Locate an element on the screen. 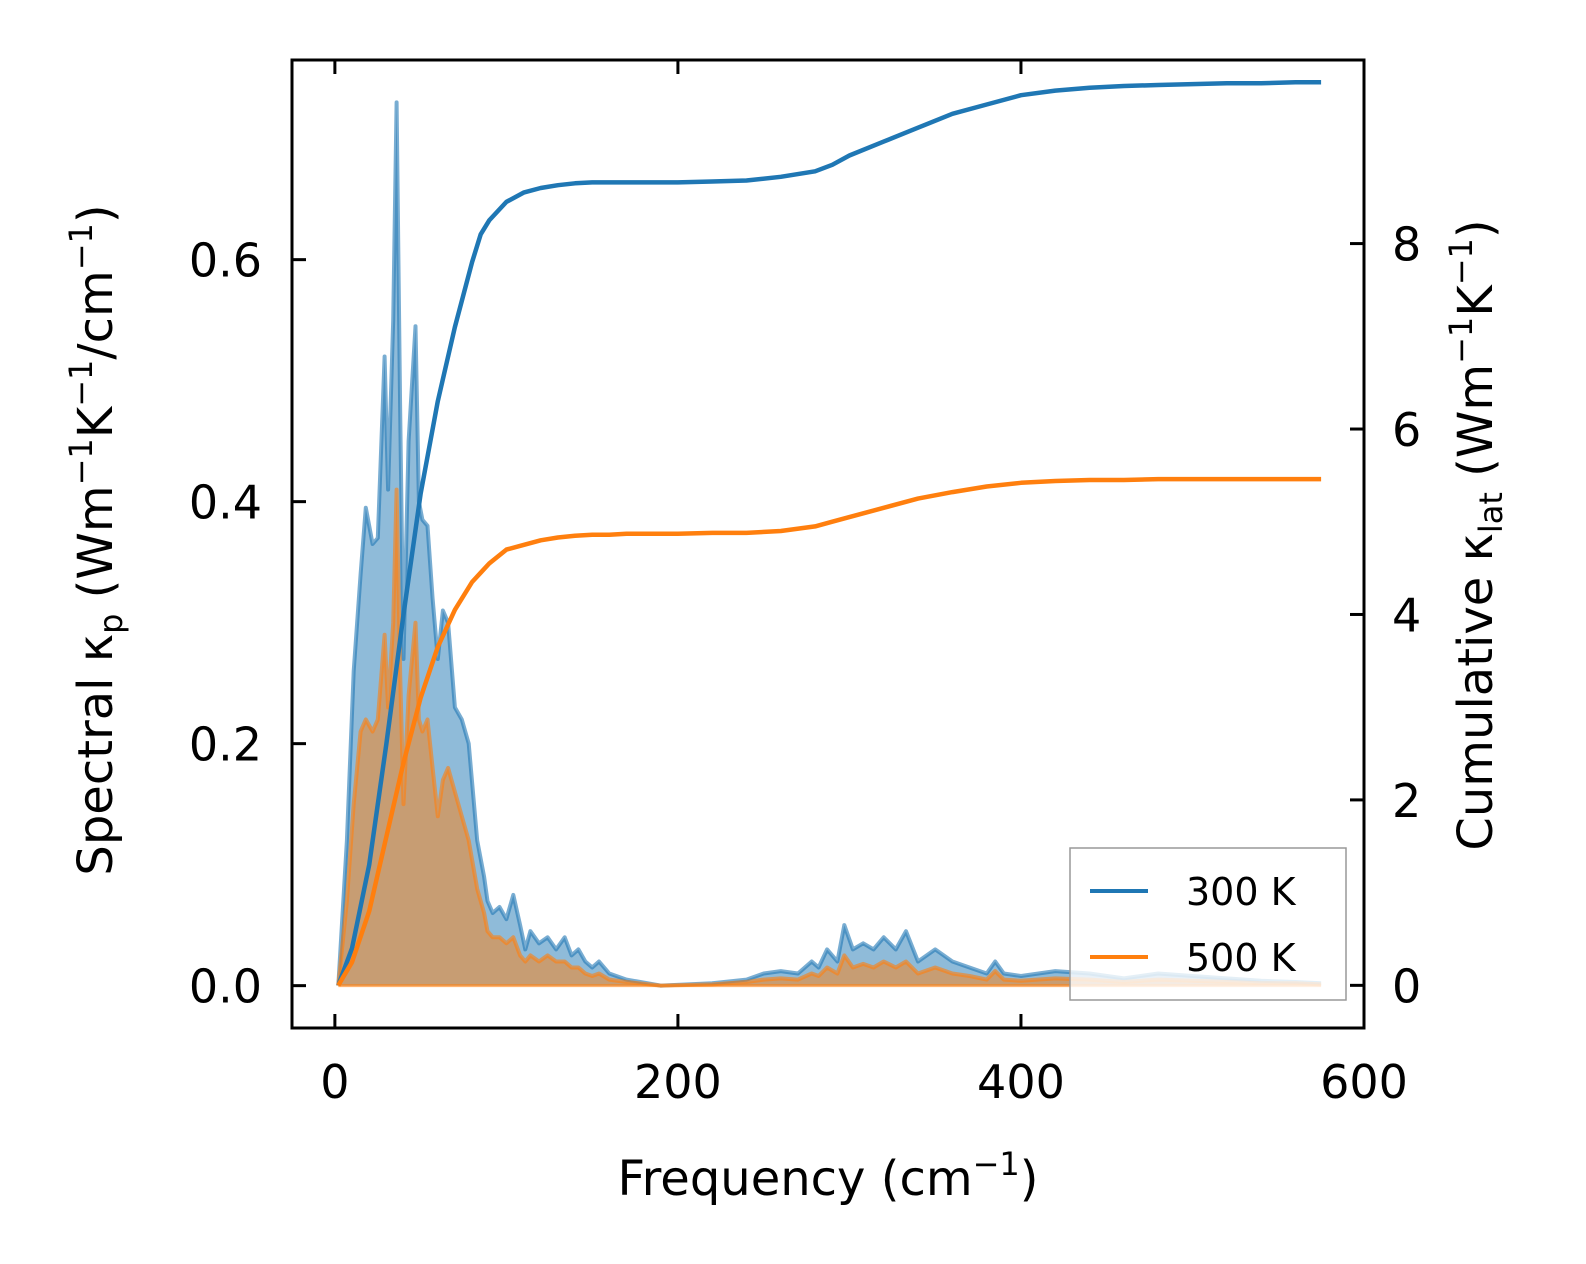 The height and width of the screenshot is (1264, 1586). y-left-title-slash: /cm is located at coordinates (96, 314).